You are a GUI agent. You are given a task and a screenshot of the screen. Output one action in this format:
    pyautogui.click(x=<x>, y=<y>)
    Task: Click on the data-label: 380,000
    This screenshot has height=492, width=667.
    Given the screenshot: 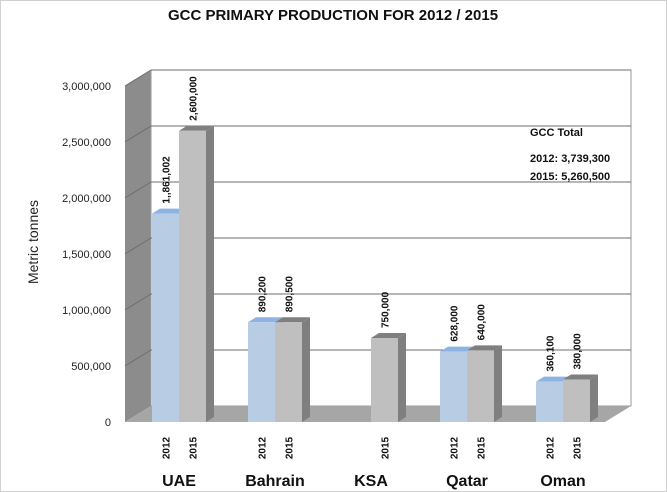 What is the action you would take?
    pyautogui.click(x=578, y=351)
    